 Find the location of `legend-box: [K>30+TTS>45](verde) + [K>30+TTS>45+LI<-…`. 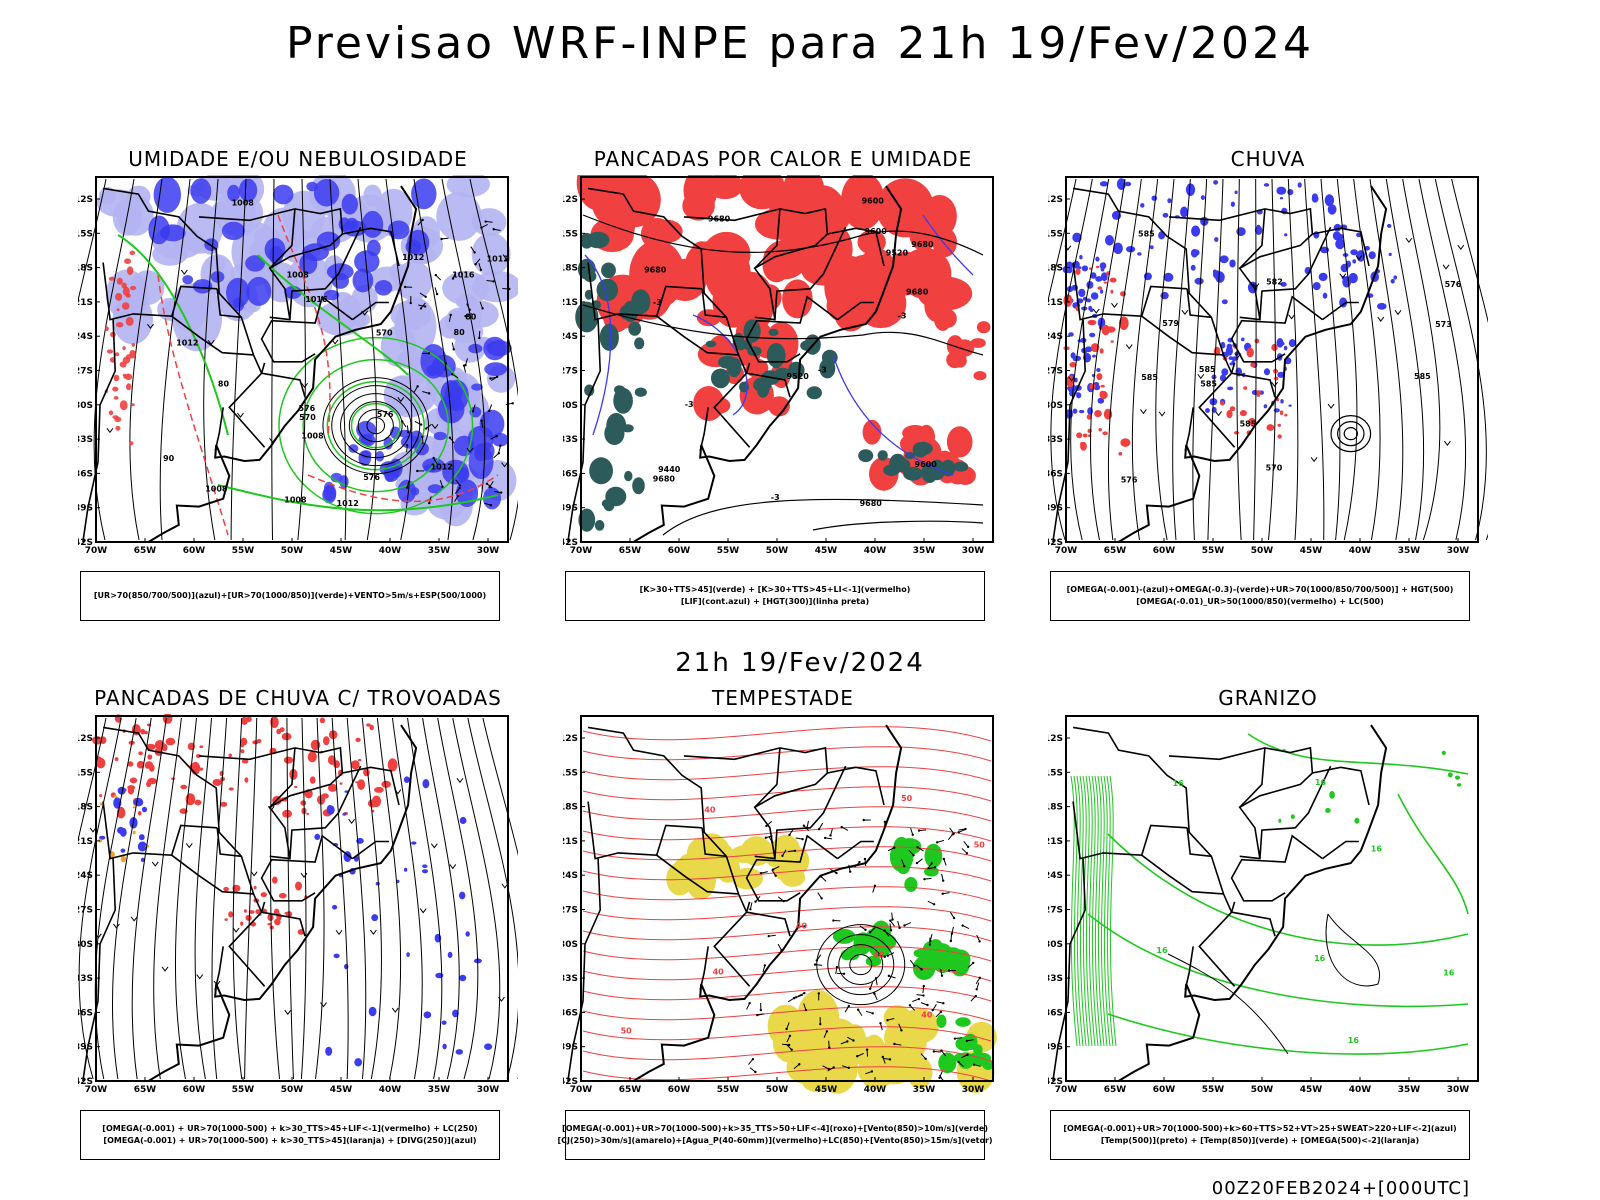

legend-box: [K>30+TTS>45](verde) + [K>30+TTS>45+LI<-… is located at coordinates (775, 596).